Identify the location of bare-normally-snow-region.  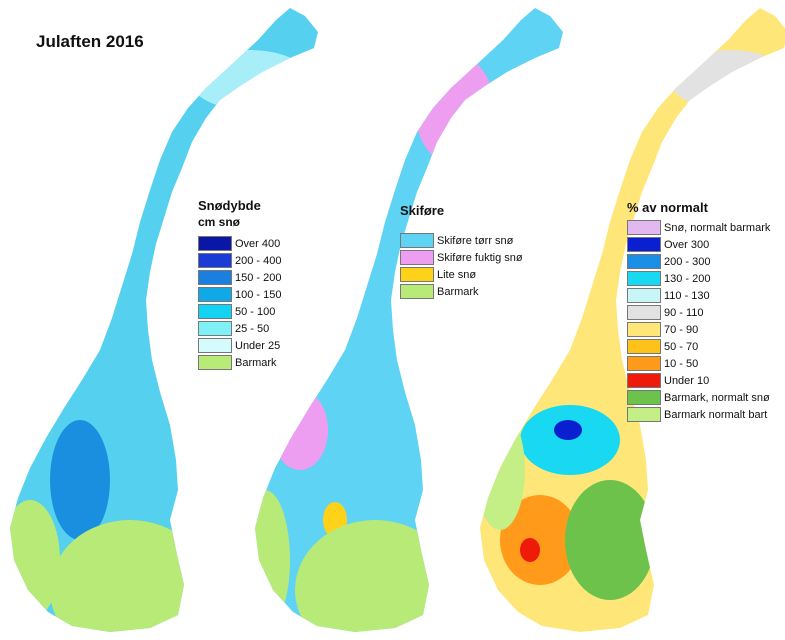
(610, 540).